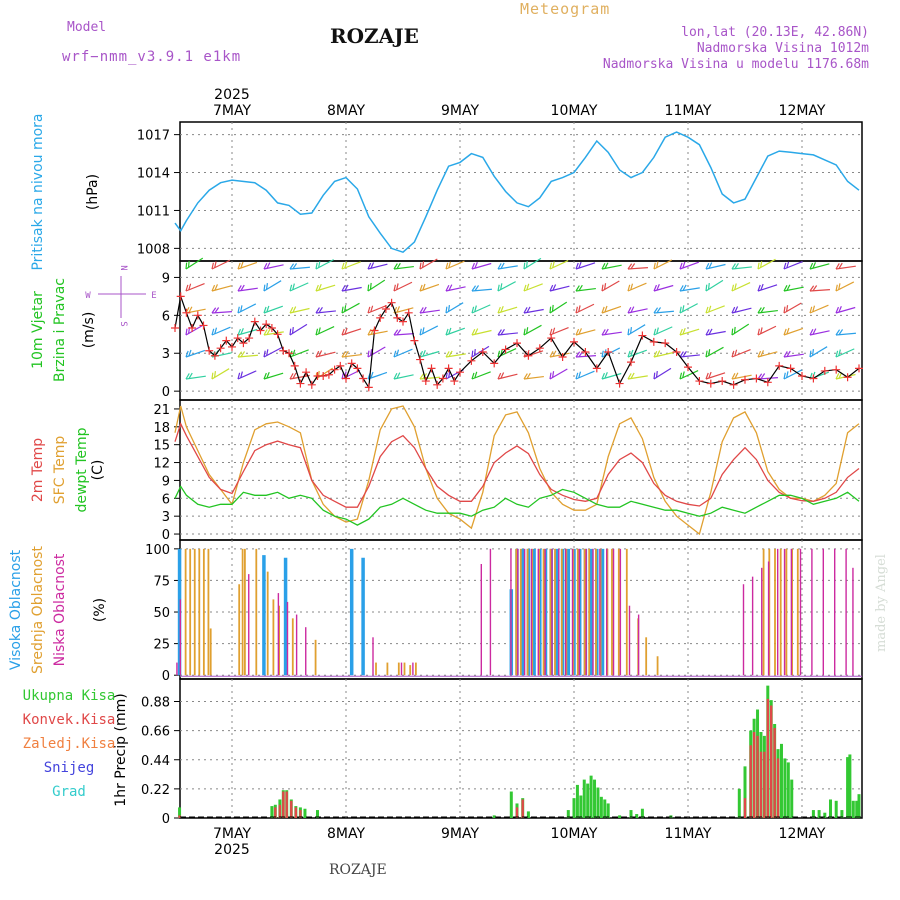 This screenshot has height=900, width=900. I want to click on temp2m-line, so click(517, 465).